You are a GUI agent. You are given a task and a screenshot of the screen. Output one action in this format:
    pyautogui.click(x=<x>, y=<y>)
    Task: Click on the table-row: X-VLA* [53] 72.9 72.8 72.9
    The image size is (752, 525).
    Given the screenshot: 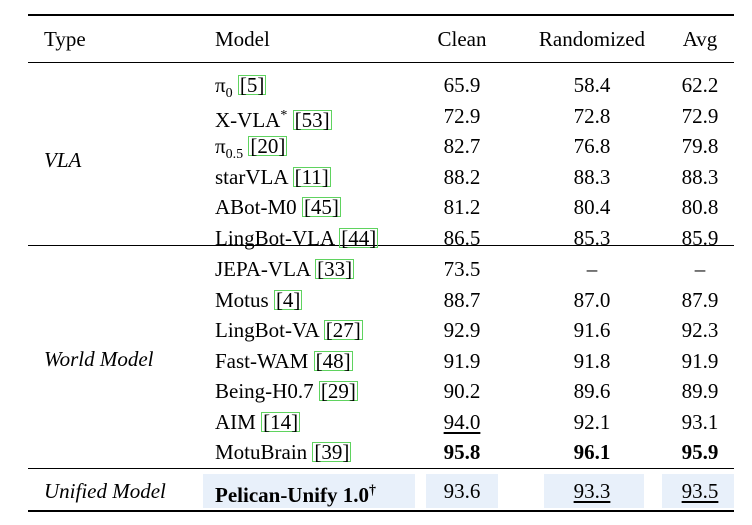 What is the action you would take?
    pyautogui.click(x=376, y=116)
    